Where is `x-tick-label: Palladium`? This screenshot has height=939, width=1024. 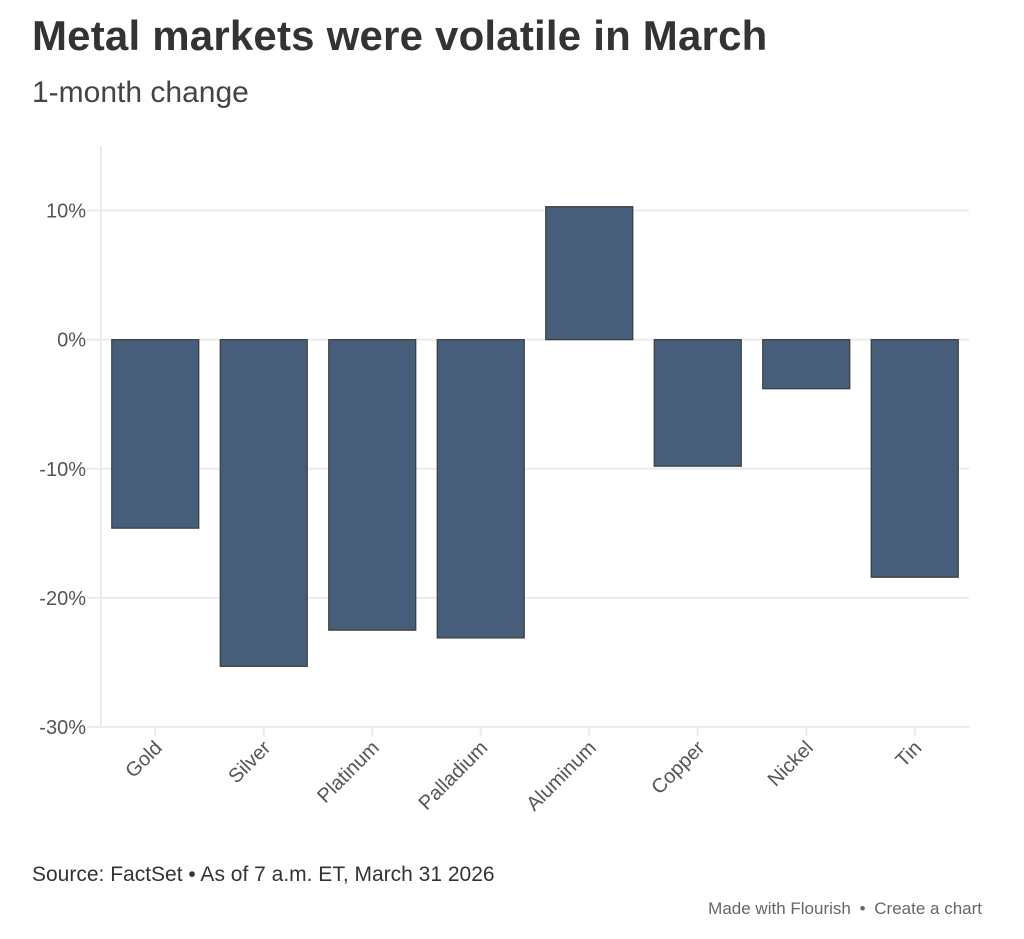 x-tick-label: Palladium is located at coordinates (454, 776).